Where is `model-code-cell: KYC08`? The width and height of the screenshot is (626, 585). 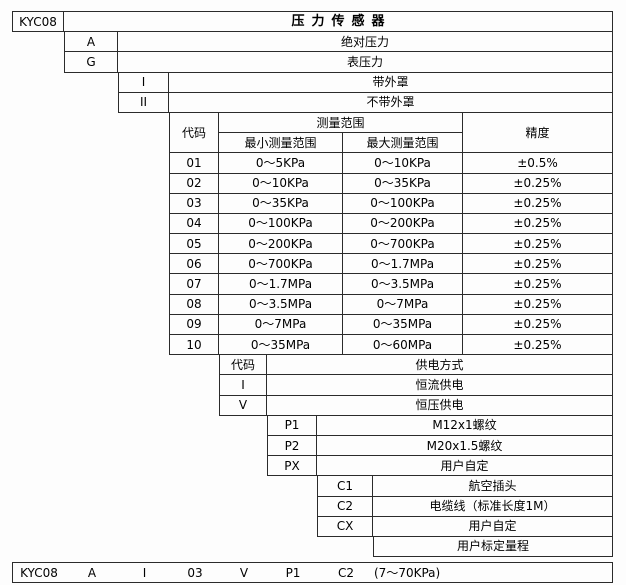
model-code-cell: KYC08 is located at coordinates (38, 22).